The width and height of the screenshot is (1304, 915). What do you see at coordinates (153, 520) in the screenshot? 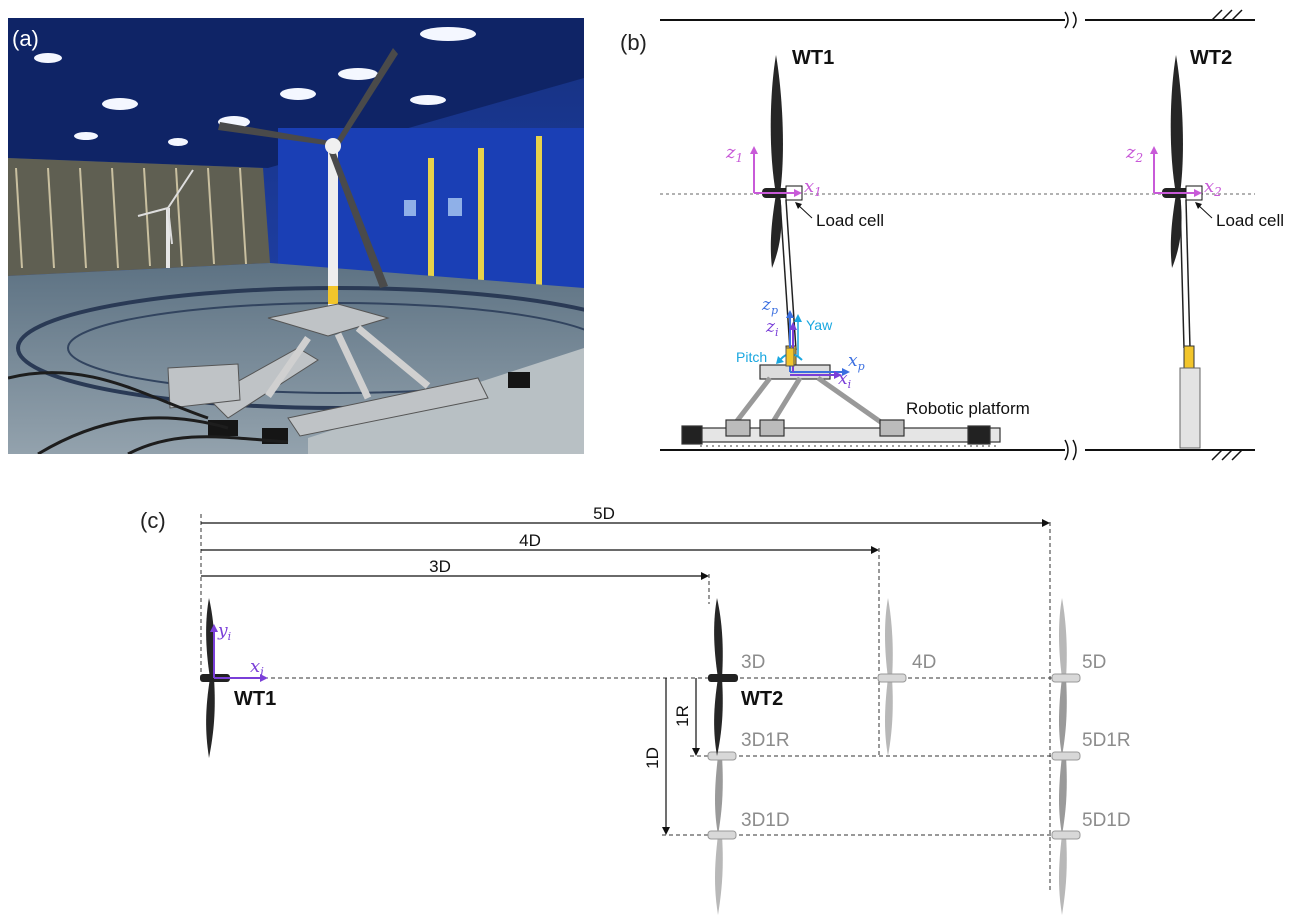
I see `panel-label-c: (c)` at bounding box center [153, 520].